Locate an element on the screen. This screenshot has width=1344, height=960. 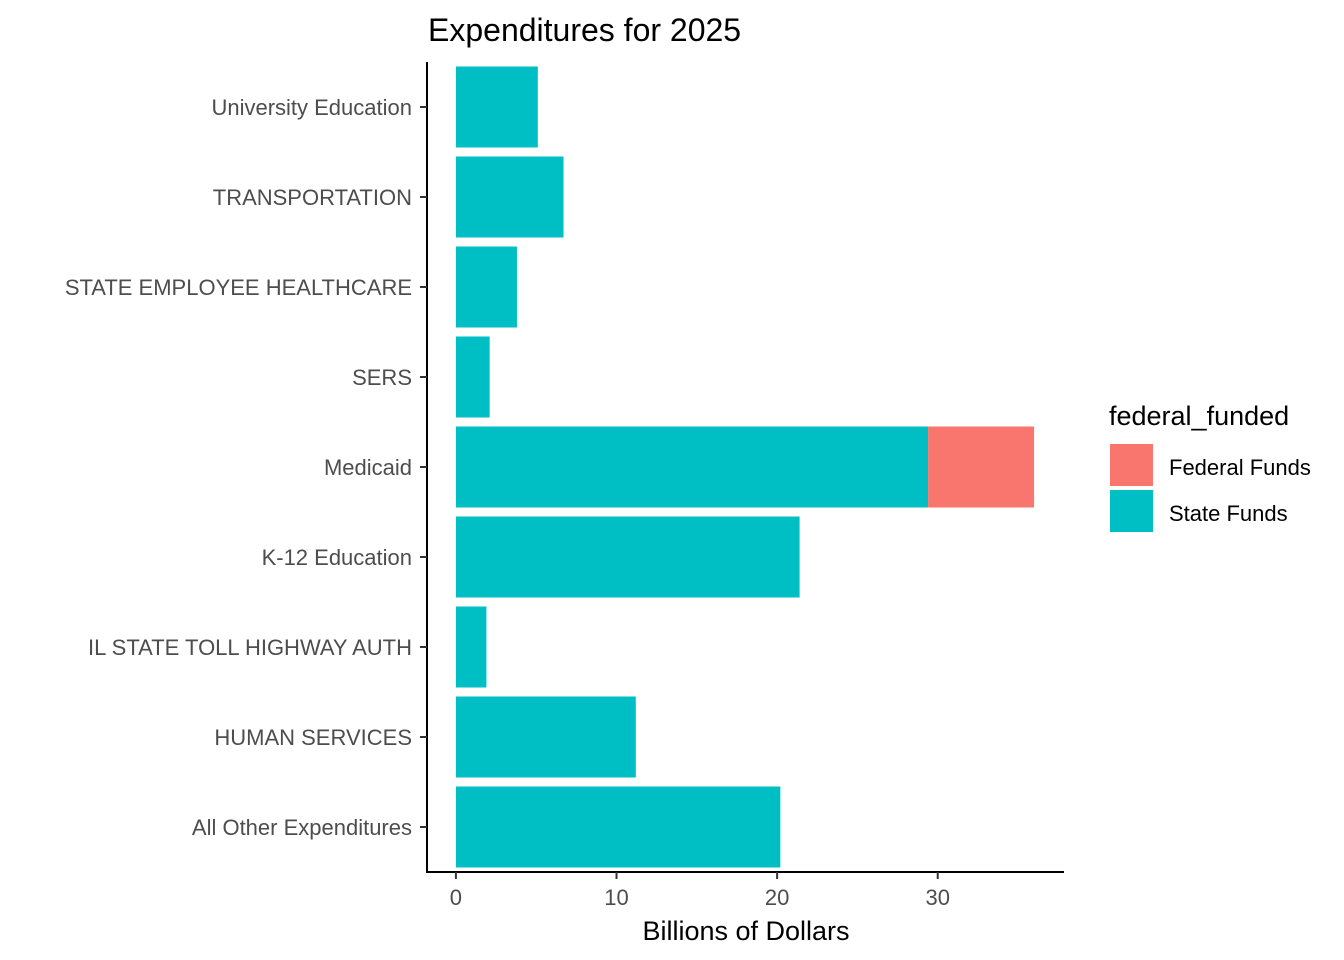
y-tick-label: STATE EMPLOYEE HEALTHCARE is located at coordinates (238, 287).